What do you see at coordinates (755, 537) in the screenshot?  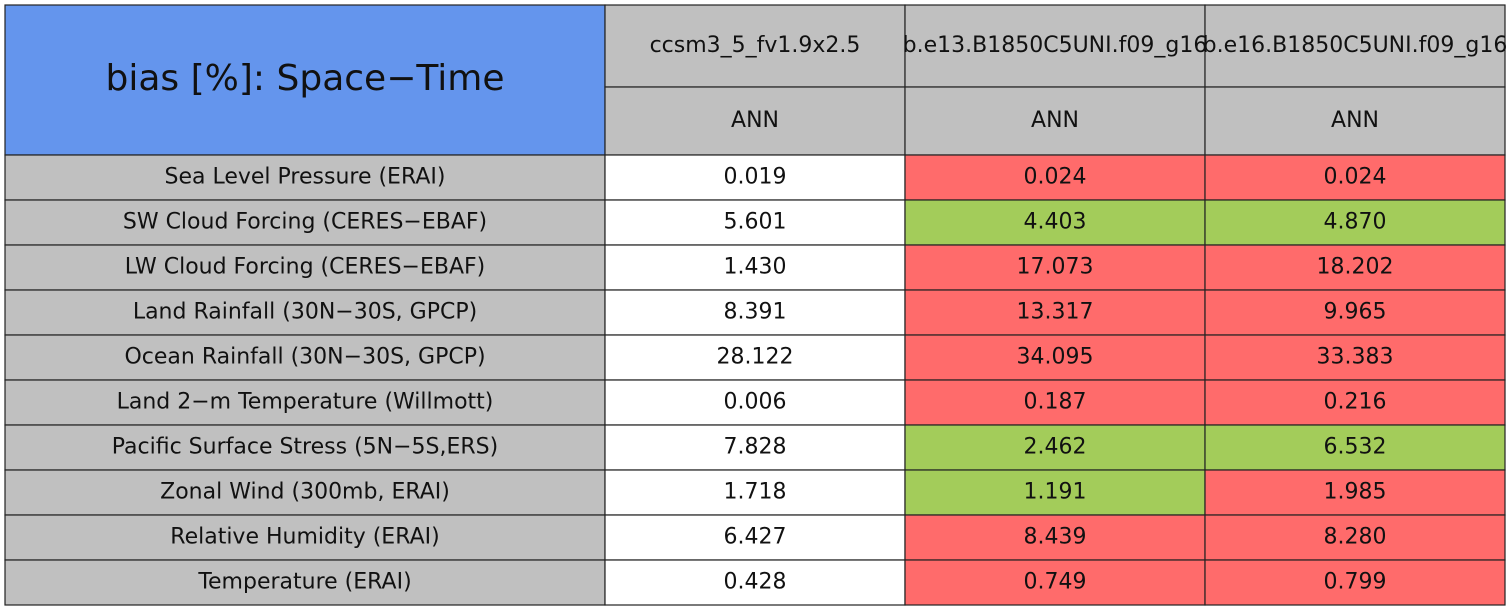 I see `cell-value: 6.427` at bounding box center [755, 537].